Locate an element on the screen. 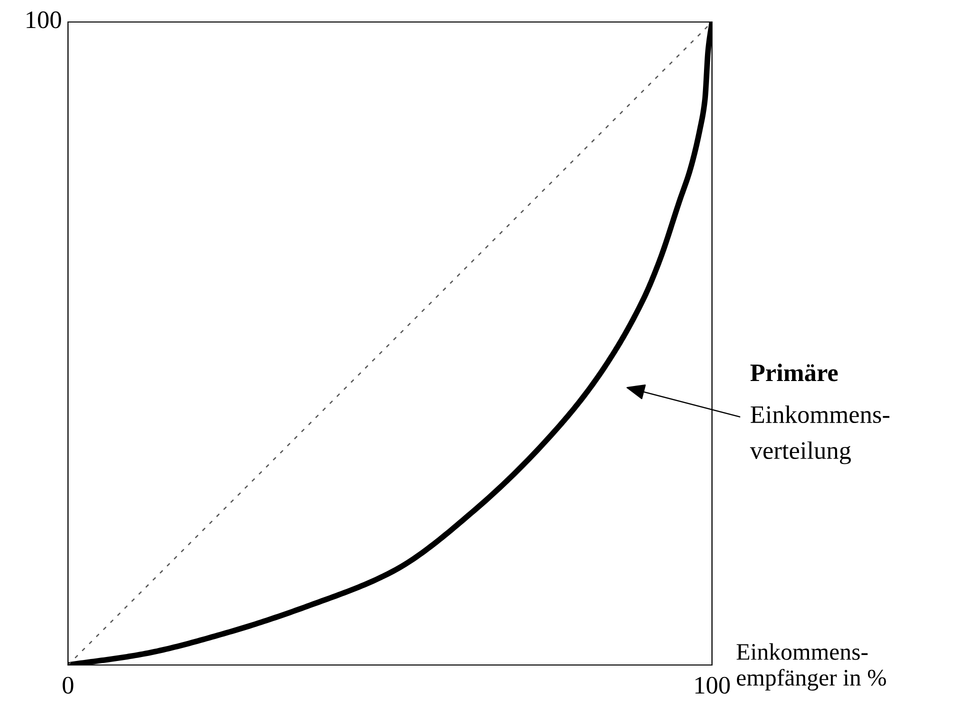 This screenshot has width=960, height=711. x-tick-label: 0 is located at coordinates (68, 685).